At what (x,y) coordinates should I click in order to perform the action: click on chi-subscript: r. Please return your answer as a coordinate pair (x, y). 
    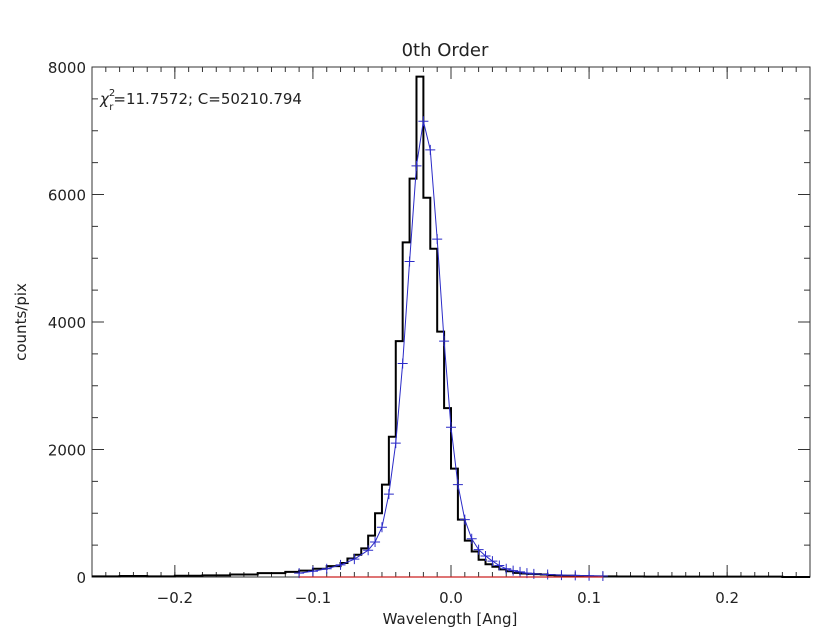
    Looking at the image, I should click on (111, 107).